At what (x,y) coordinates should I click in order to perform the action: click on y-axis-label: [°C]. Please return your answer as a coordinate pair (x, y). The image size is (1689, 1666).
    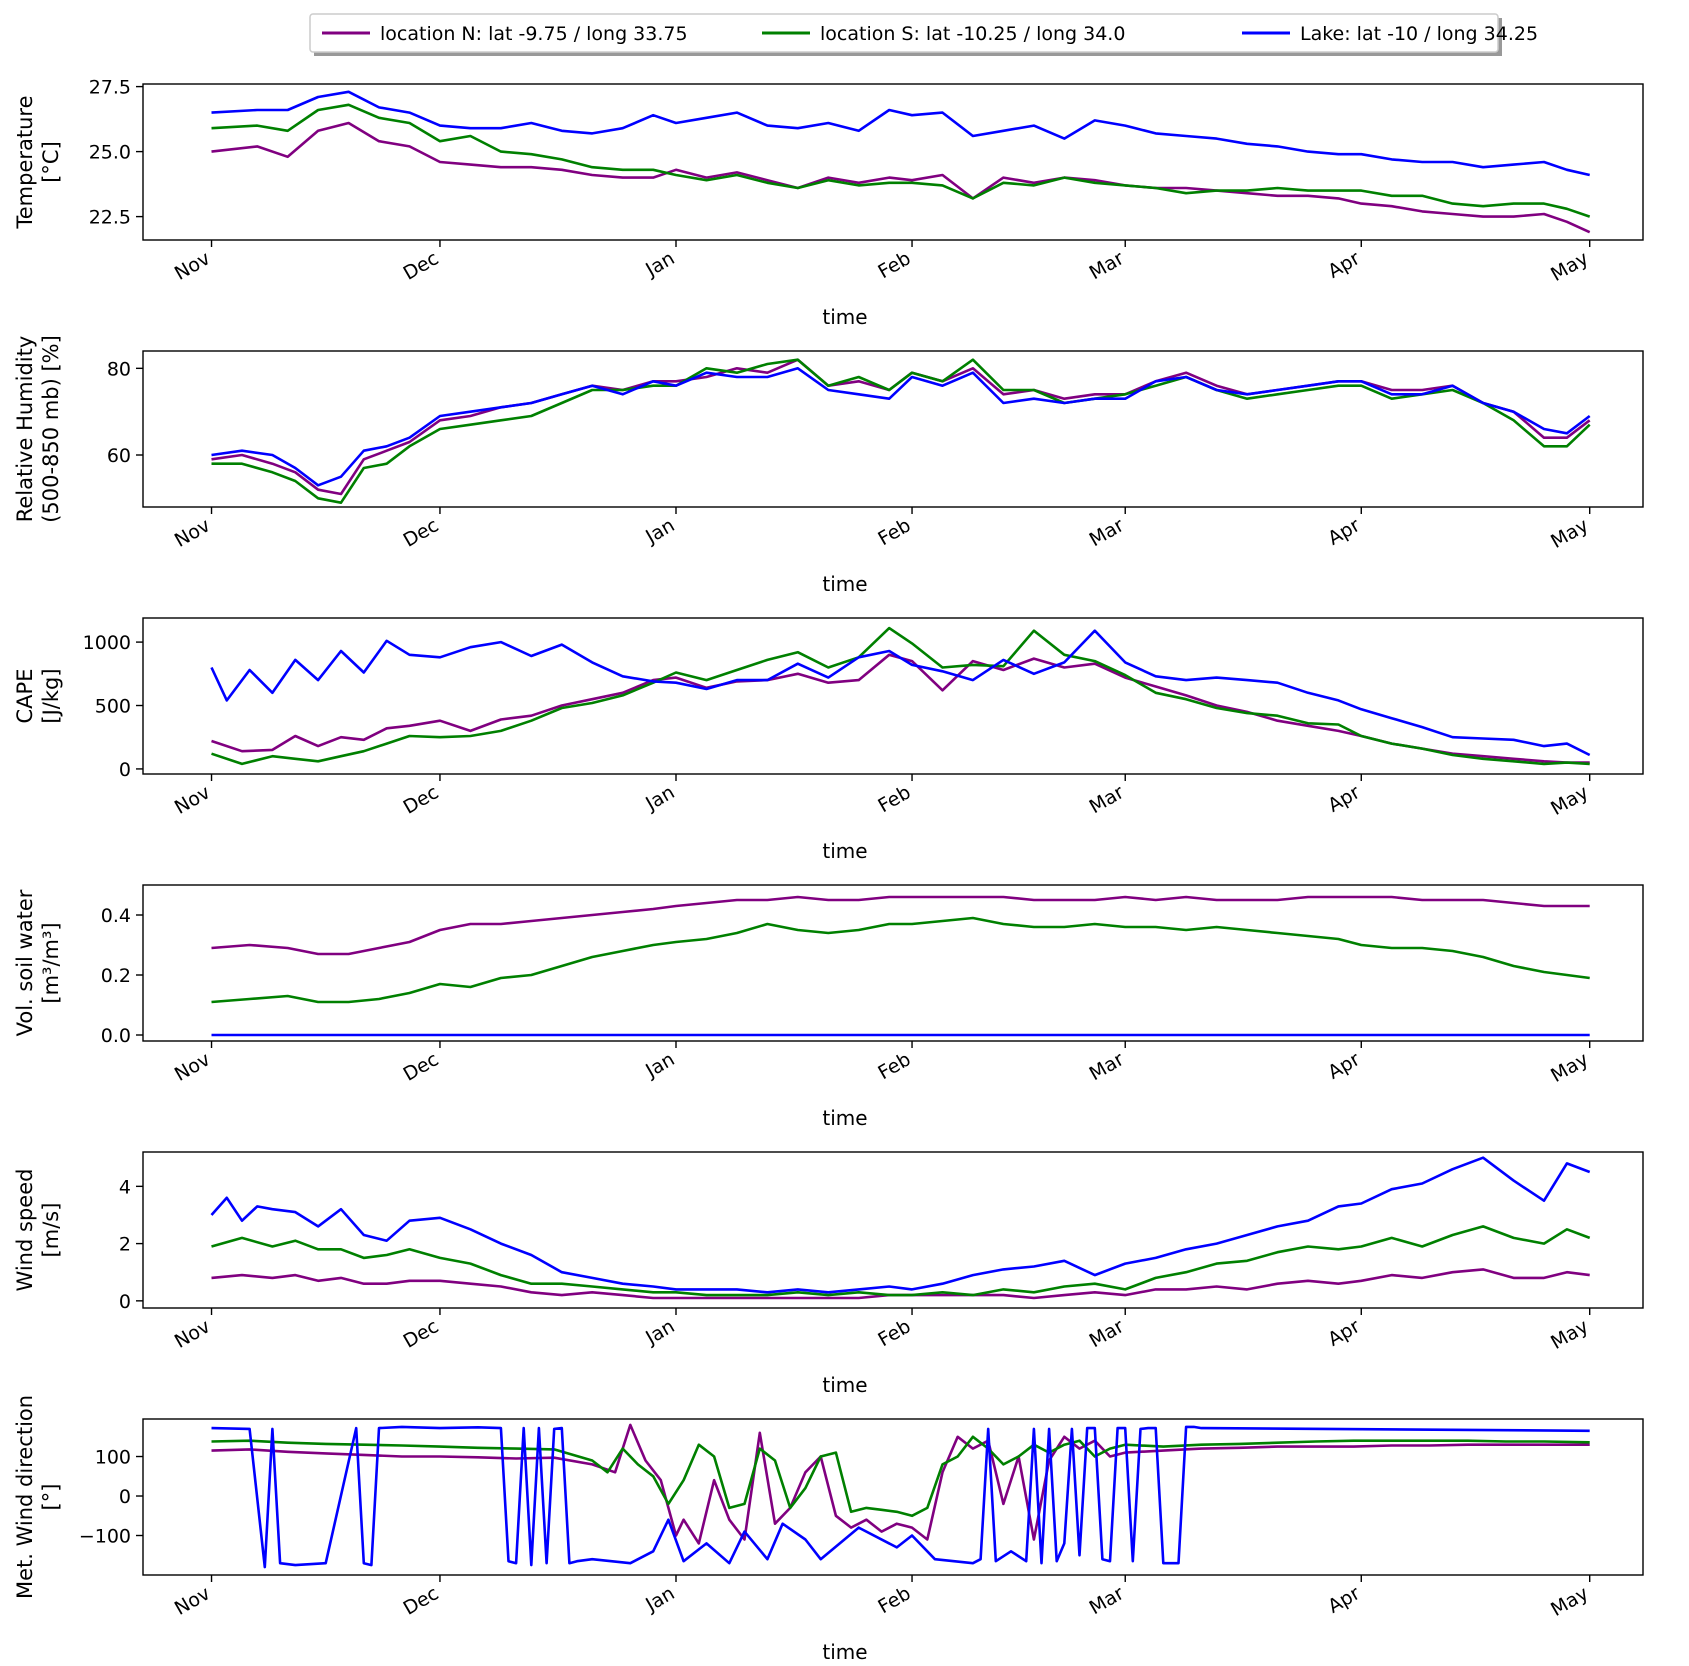
    Looking at the image, I should click on (51, 162).